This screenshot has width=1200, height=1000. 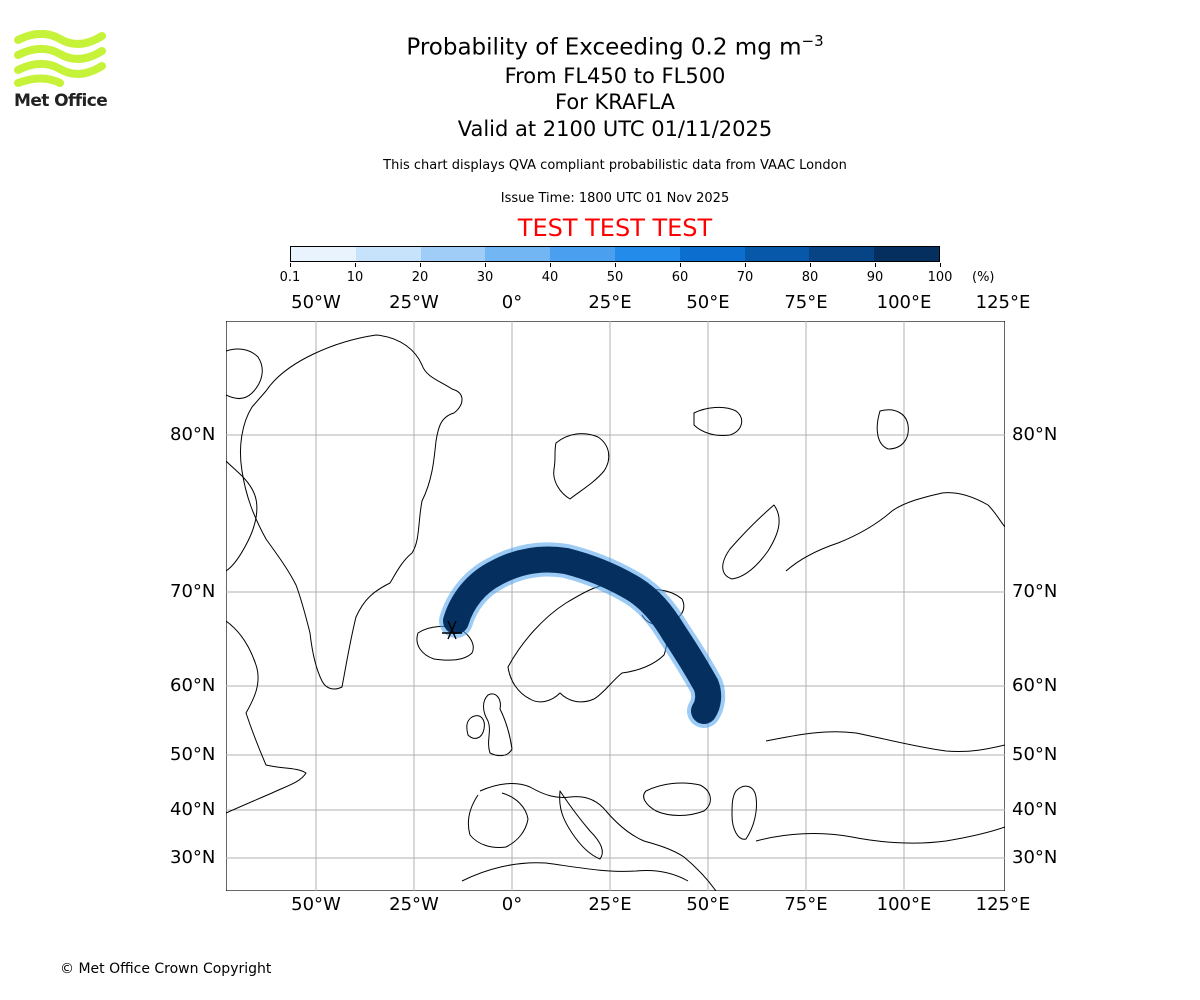 I want to click on coastline-europe, so click(x=598, y=837).